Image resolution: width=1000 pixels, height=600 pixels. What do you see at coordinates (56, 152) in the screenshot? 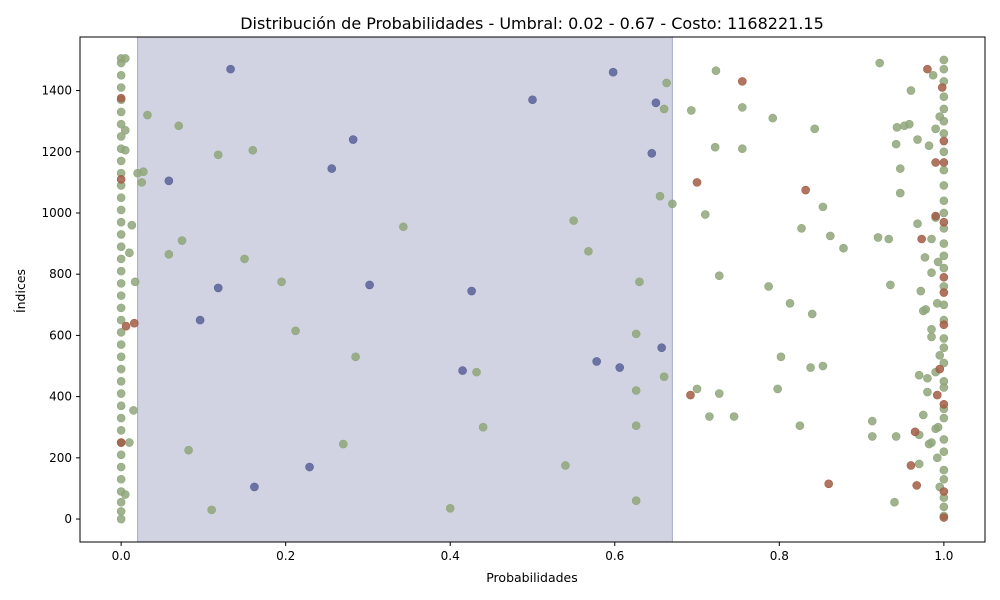
I see `y-tick-label: 1200` at bounding box center [56, 152].